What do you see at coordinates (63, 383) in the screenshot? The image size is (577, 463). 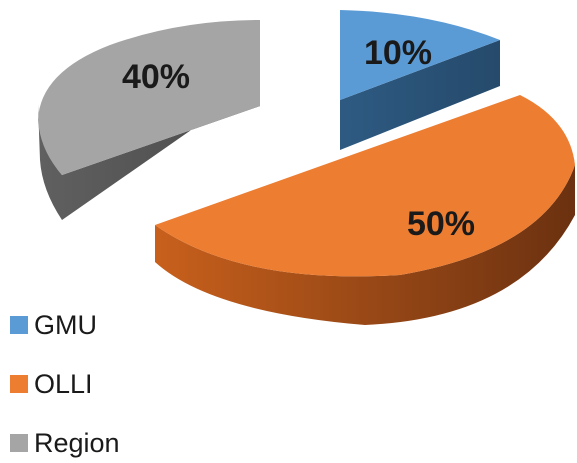 I see `legend-label-olli: OLLI` at bounding box center [63, 383].